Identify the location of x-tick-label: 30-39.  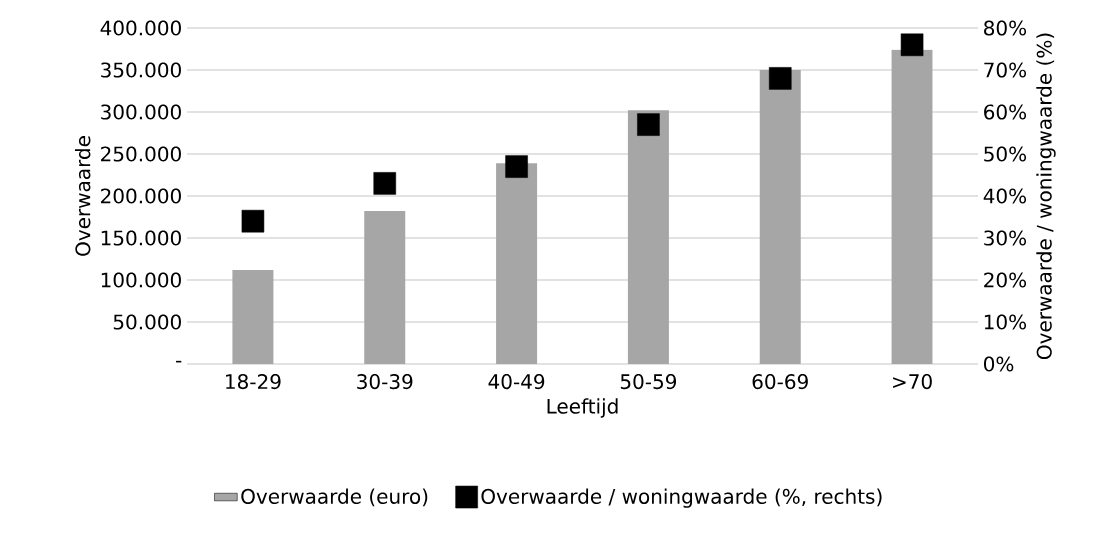
(385, 382).